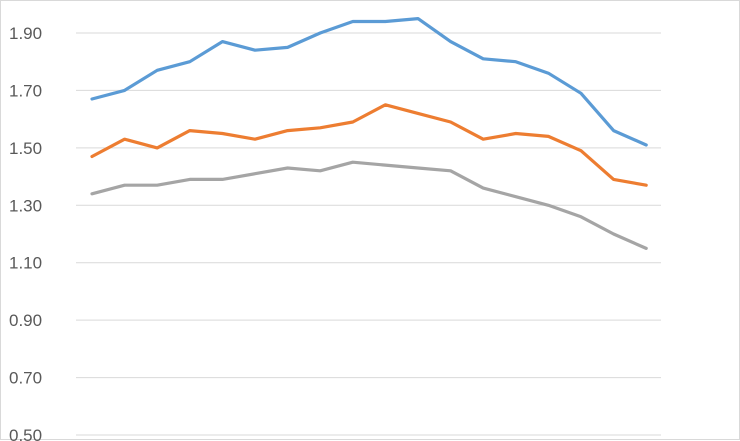  Describe the element at coordinates (25, 433) in the screenshot. I see `y-tick-label: 0.50` at that location.